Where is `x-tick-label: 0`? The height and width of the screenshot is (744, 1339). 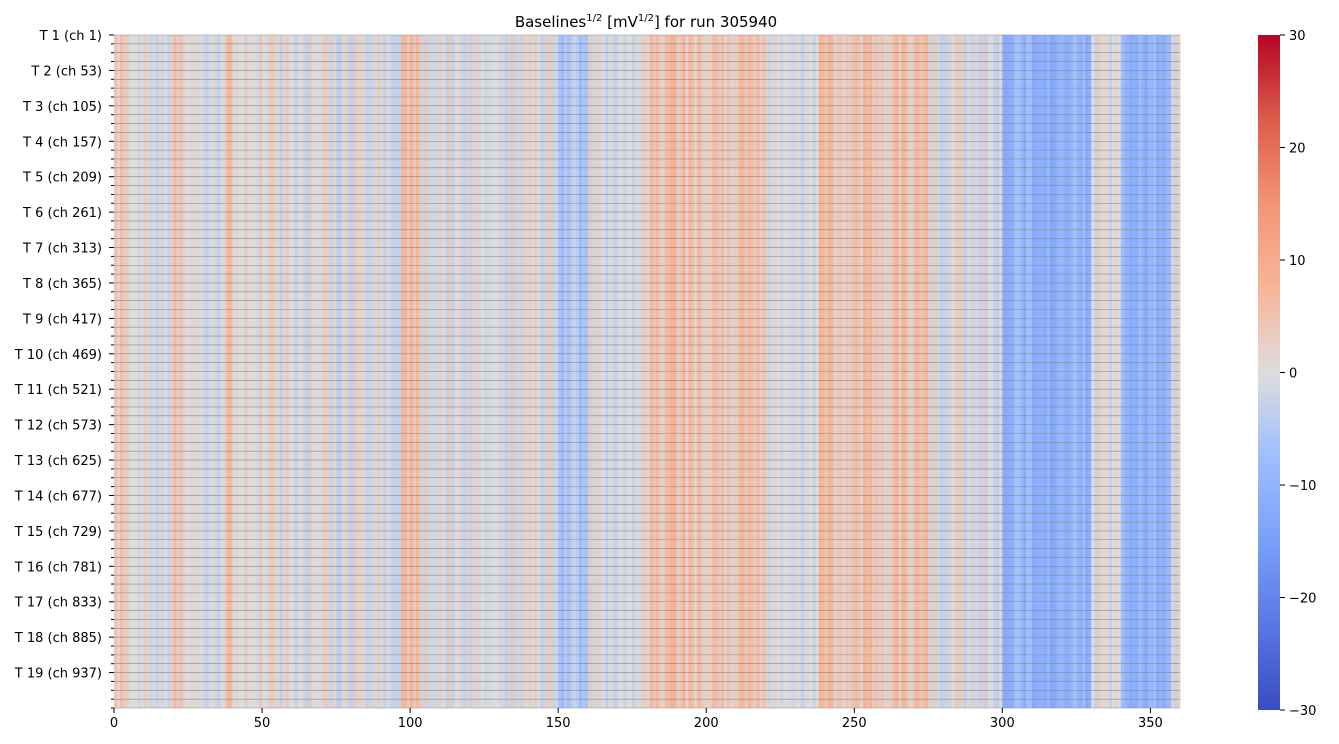
x-tick-label: 0 is located at coordinates (114, 723).